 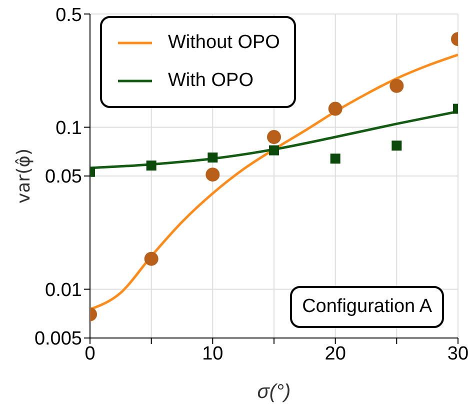 What do you see at coordinates (90, 353) in the screenshot?
I see `x-tick-label: 0` at bounding box center [90, 353].